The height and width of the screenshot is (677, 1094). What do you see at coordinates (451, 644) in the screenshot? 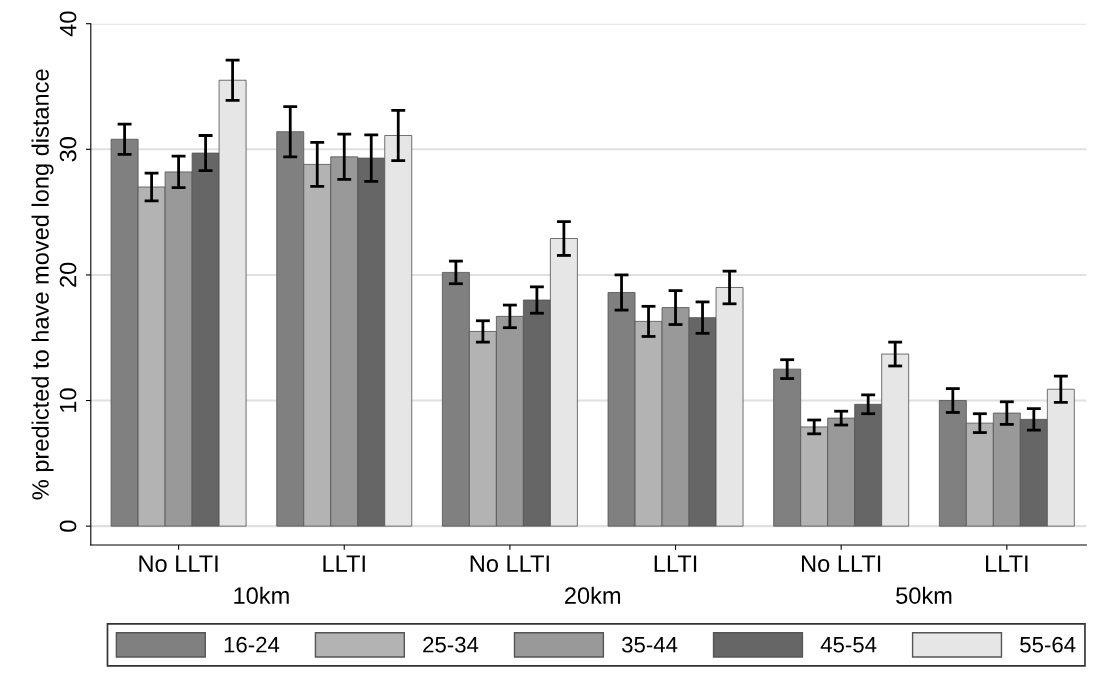
I see `legend-label: 25-34` at bounding box center [451, 644].